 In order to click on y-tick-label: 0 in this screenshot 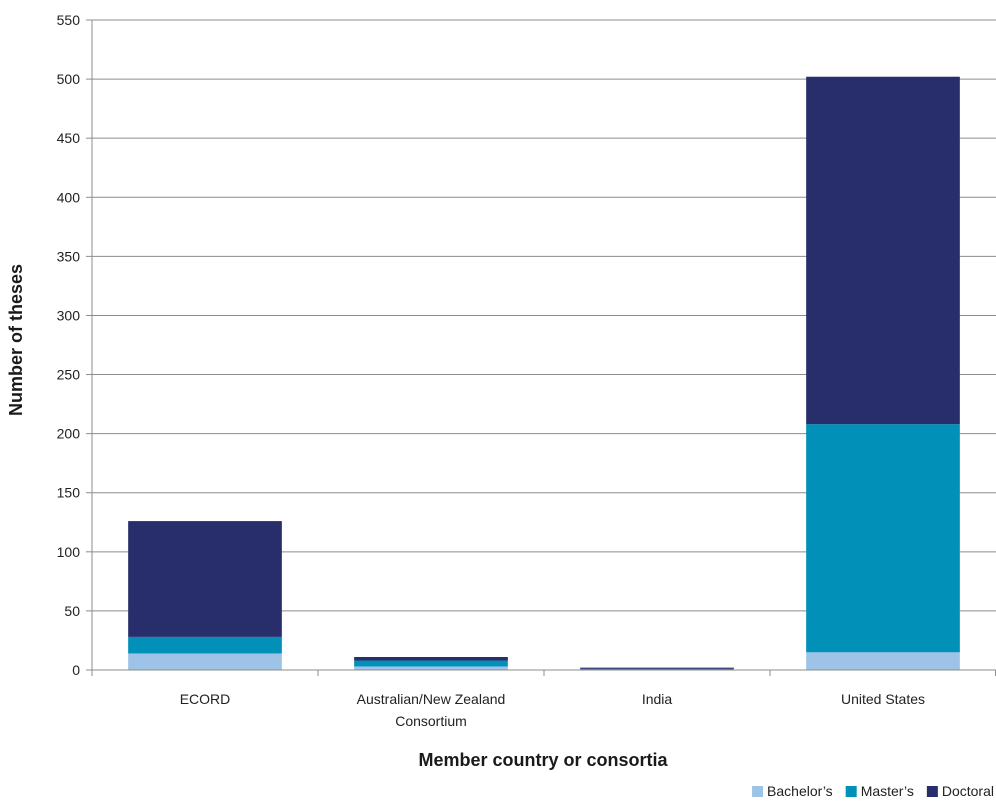, I will do `click(76, 670)`.